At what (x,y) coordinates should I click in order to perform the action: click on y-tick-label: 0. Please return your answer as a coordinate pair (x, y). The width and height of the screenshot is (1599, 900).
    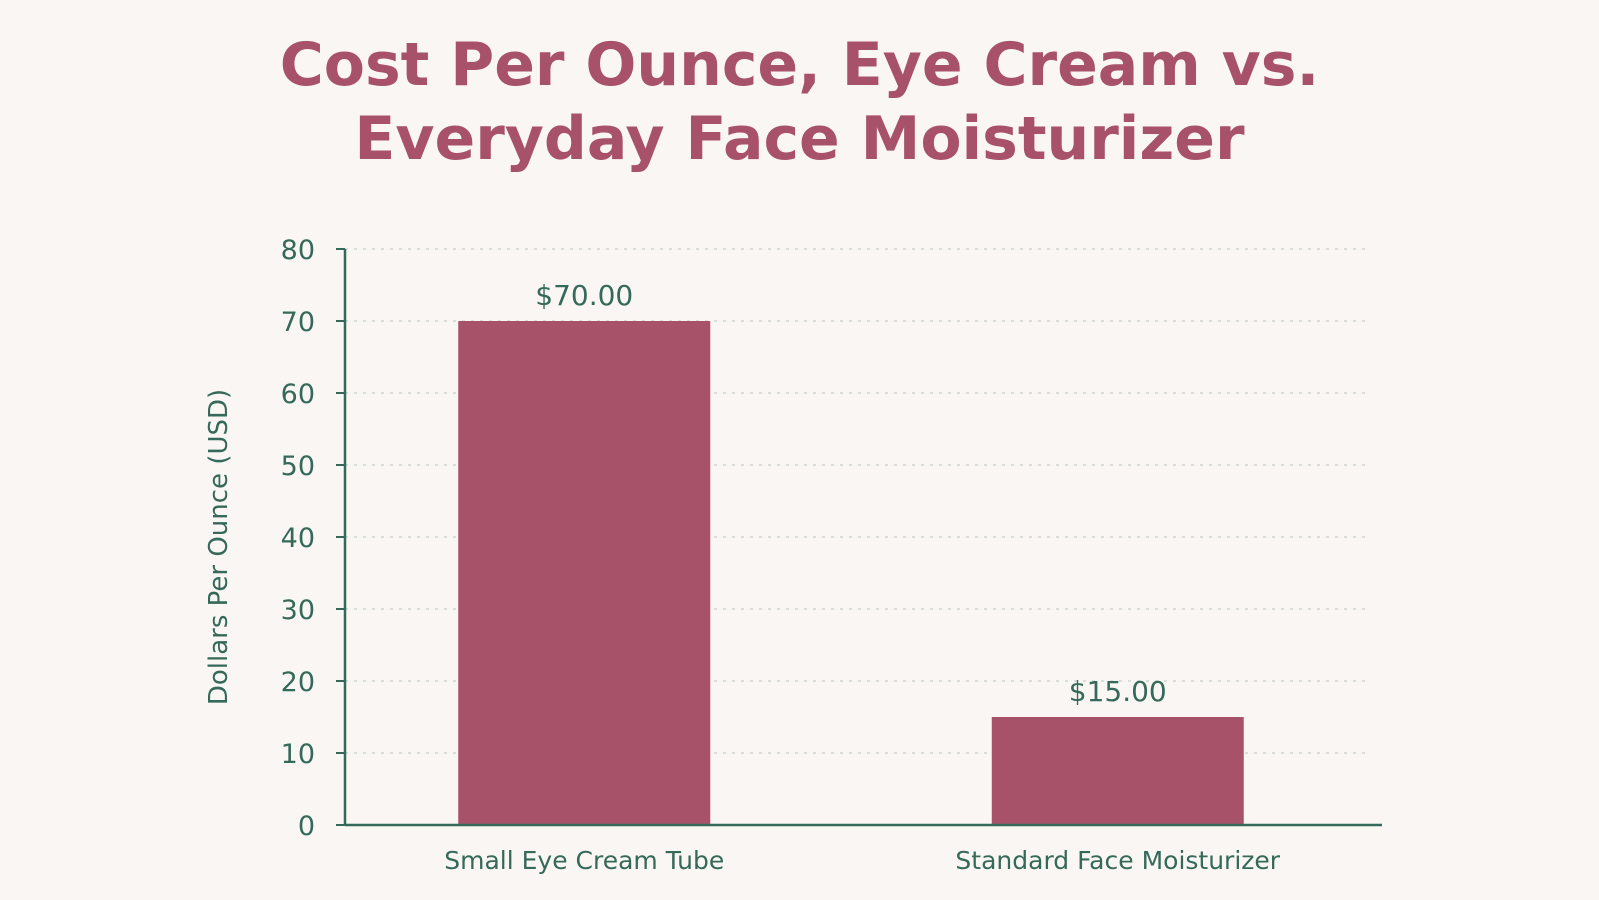
    Looking at the image, I should click on (306, 826).